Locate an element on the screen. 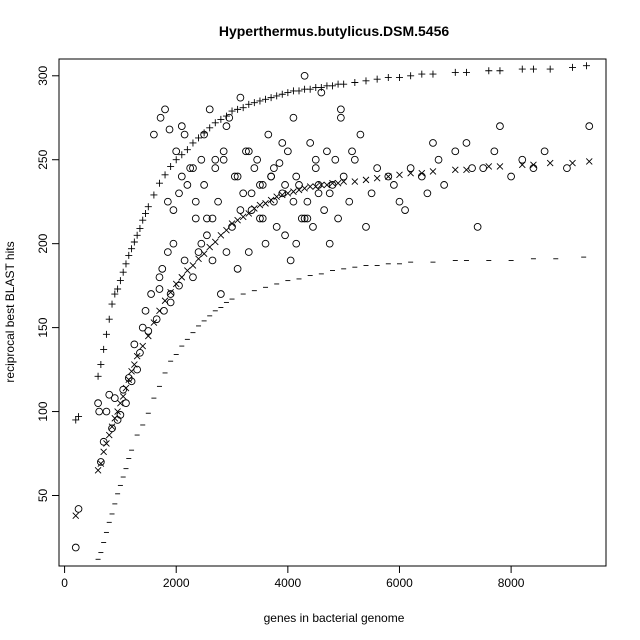  y-tick-label: 300 is located at coordinates (43, 75).